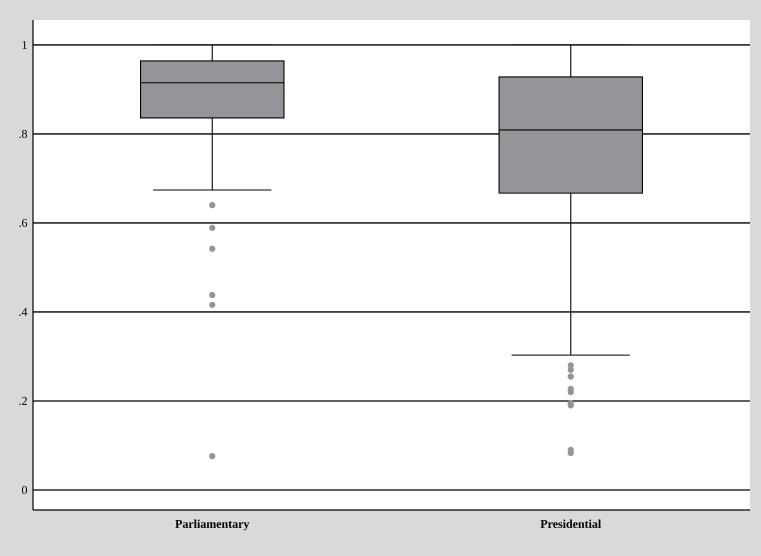 The height and width of the screenshot is (556, 761). I want to click on y-tick-label: 0, so click(25, 490).